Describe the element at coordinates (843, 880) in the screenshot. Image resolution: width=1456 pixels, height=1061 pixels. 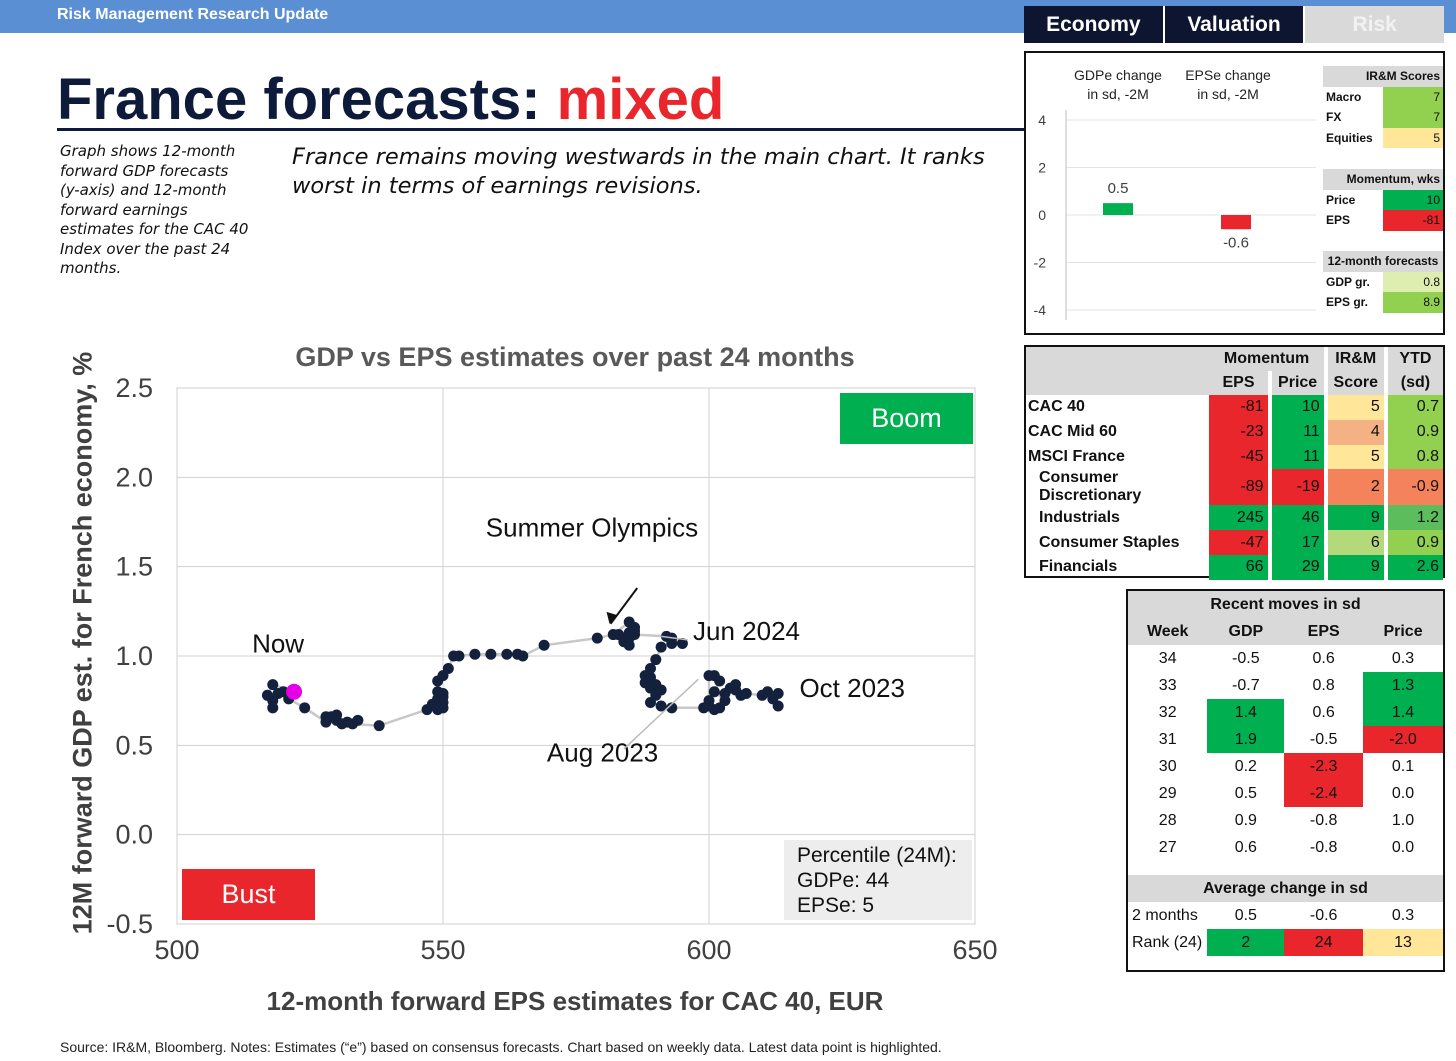
I see `percentile-gdpe: GDPe: 44` at that location.